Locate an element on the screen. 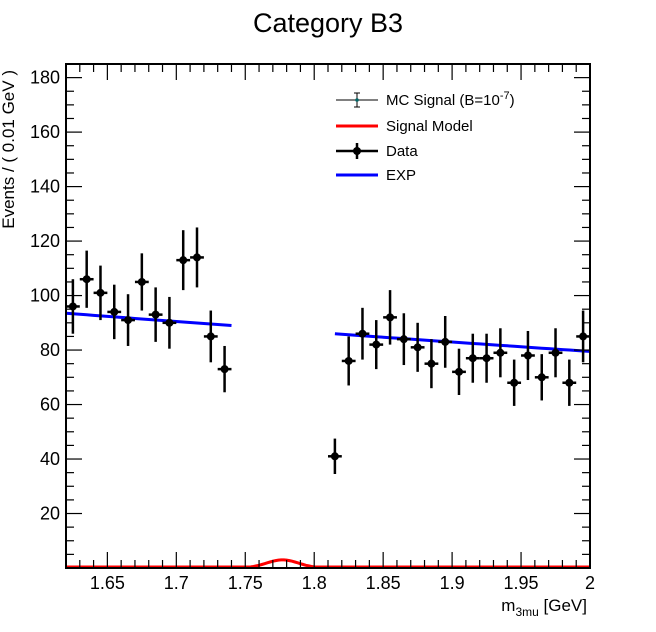 The image size is (656, 632). legend-label: MC Signal (B=10-7) is located at coordinates (450, 99).